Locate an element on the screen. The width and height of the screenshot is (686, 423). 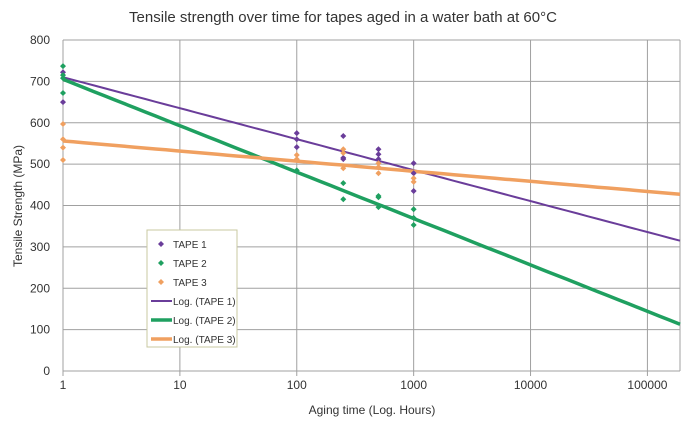
y-tick-label: 300 is located at coordinates (40, 247).